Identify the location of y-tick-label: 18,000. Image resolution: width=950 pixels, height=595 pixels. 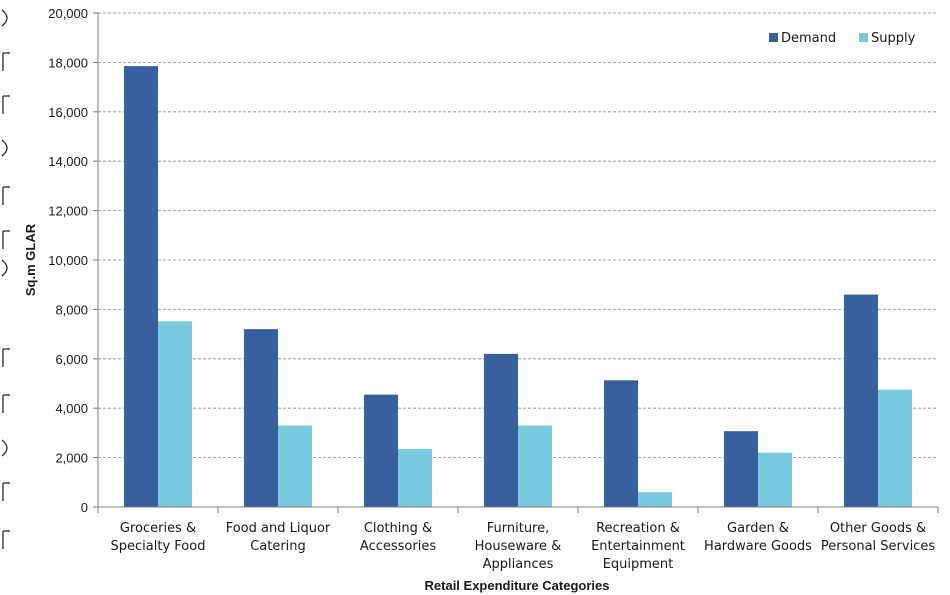
(68, 62).